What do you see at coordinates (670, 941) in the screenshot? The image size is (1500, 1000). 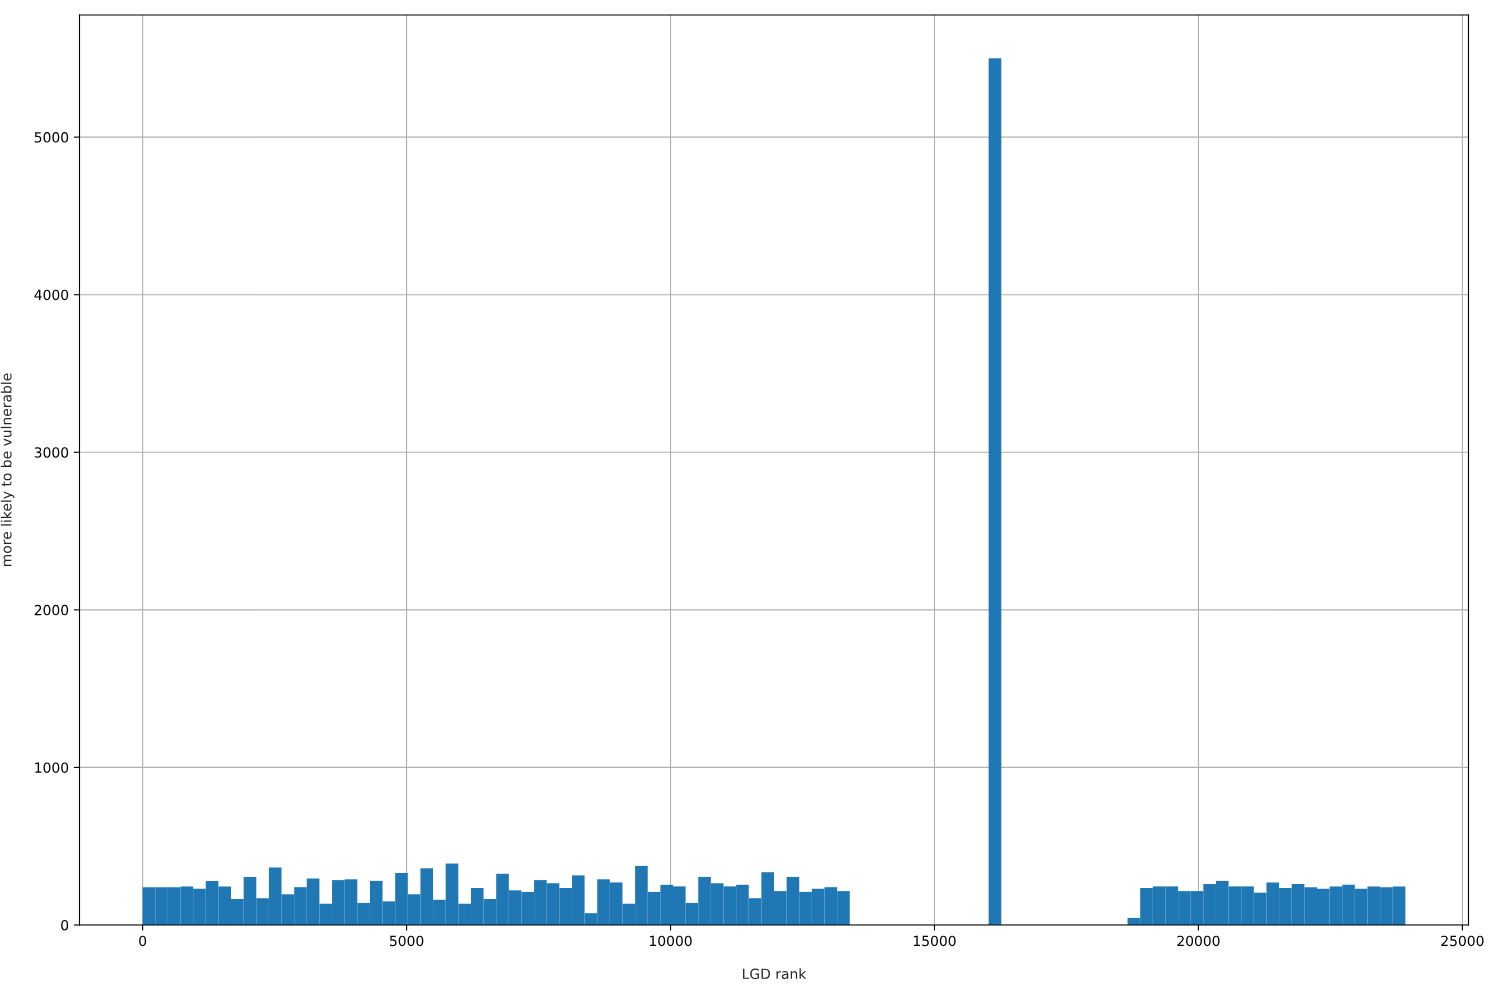 I see `x-tick-label: 10000` at bounding box center [670, 941].